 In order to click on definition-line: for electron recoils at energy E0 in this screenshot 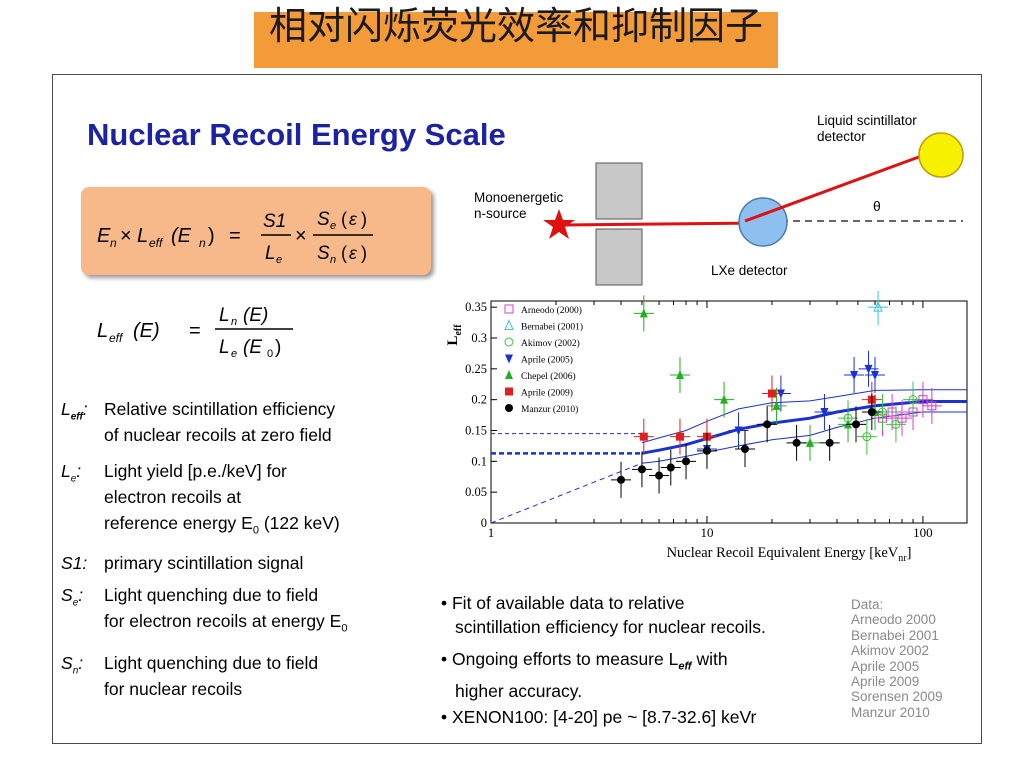, I will do `click(226, 623)`.